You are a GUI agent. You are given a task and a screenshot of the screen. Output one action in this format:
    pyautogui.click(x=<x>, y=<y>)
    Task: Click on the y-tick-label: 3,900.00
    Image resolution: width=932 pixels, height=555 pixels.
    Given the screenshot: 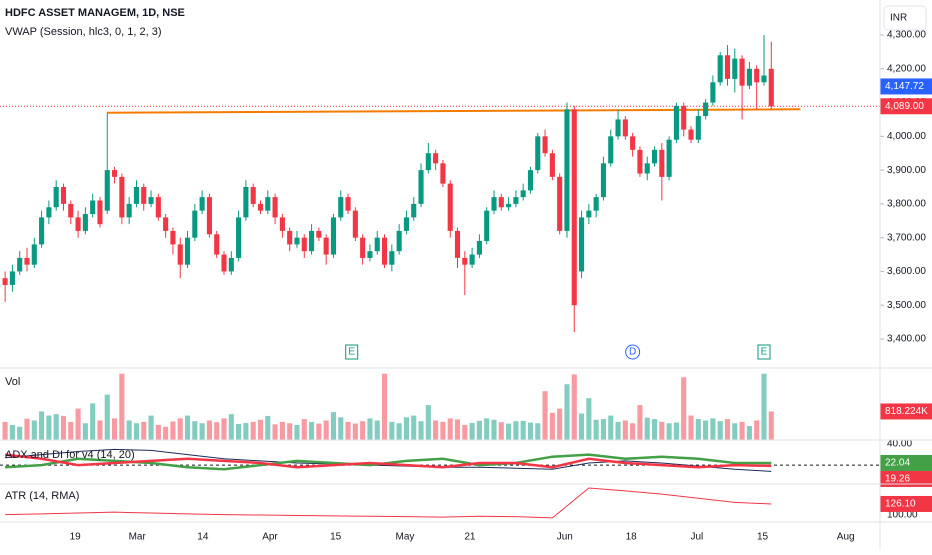 What is the action you would take?
    pyautogui.click(x=906, y=170)
    